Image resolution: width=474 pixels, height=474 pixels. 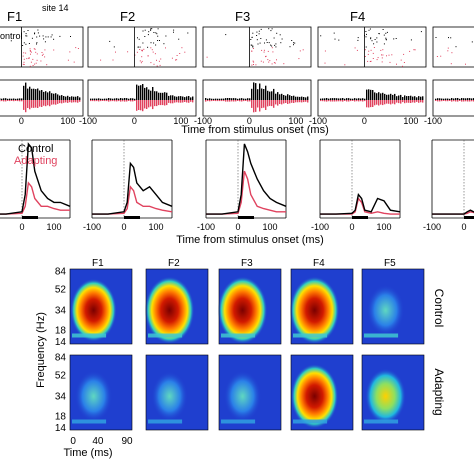 I want to click on row-label-adapting: Adapting, so click(x=439, y=391).